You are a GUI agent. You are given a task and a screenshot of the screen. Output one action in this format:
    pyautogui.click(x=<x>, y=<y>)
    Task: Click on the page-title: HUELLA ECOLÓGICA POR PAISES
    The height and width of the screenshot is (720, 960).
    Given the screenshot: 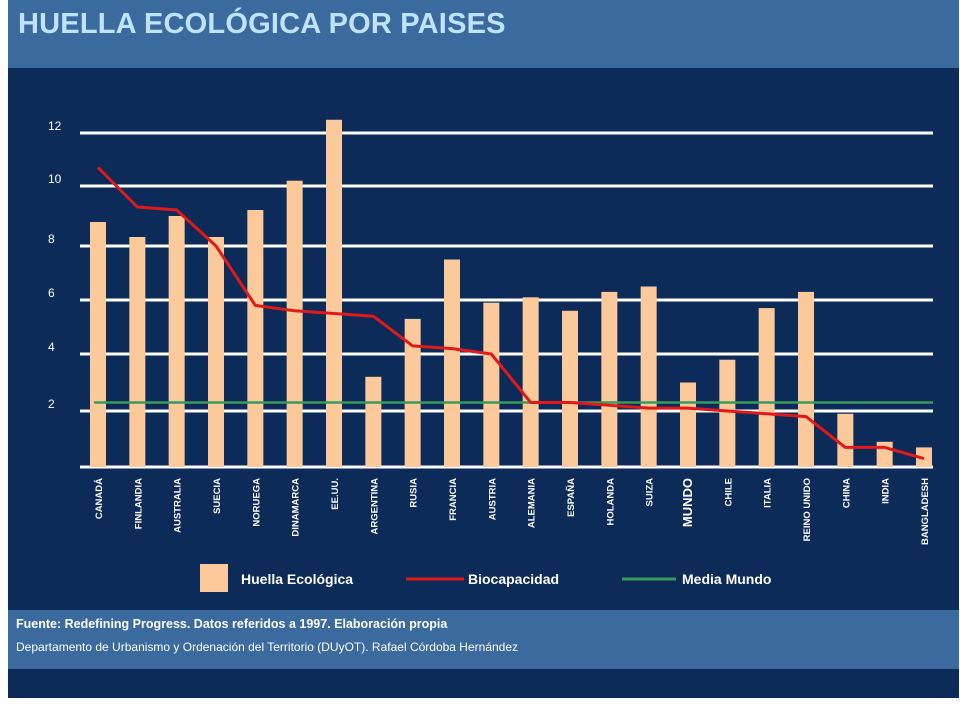 What is the action you would take?
    pyautogui.click(x=262, y=24)
    